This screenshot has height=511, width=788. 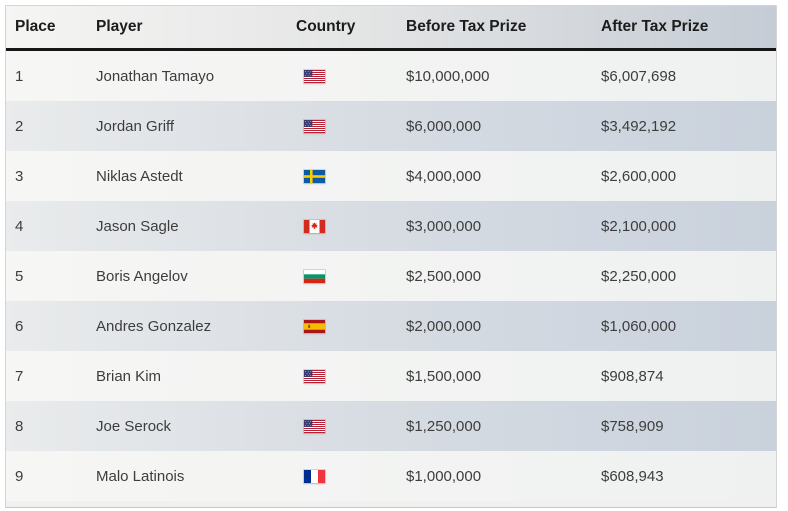 I want to click on after-tax-prize-cell: $1,060,000, so click(x=639, y=326).